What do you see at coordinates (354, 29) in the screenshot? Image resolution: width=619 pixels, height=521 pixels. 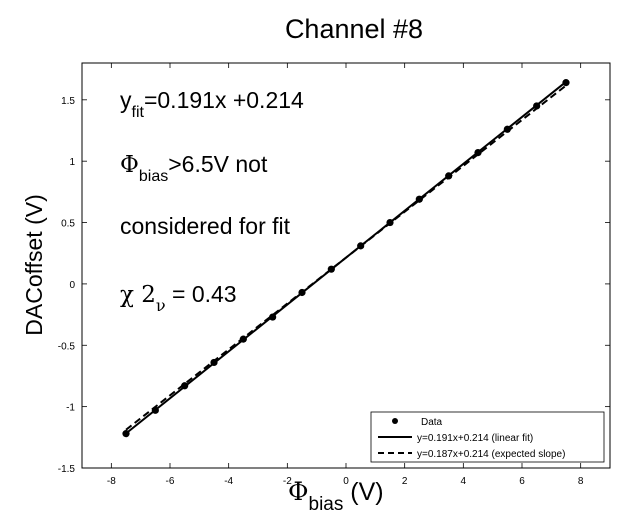 I see `chart-title: Channel #8` at bounding box center [354, 29].